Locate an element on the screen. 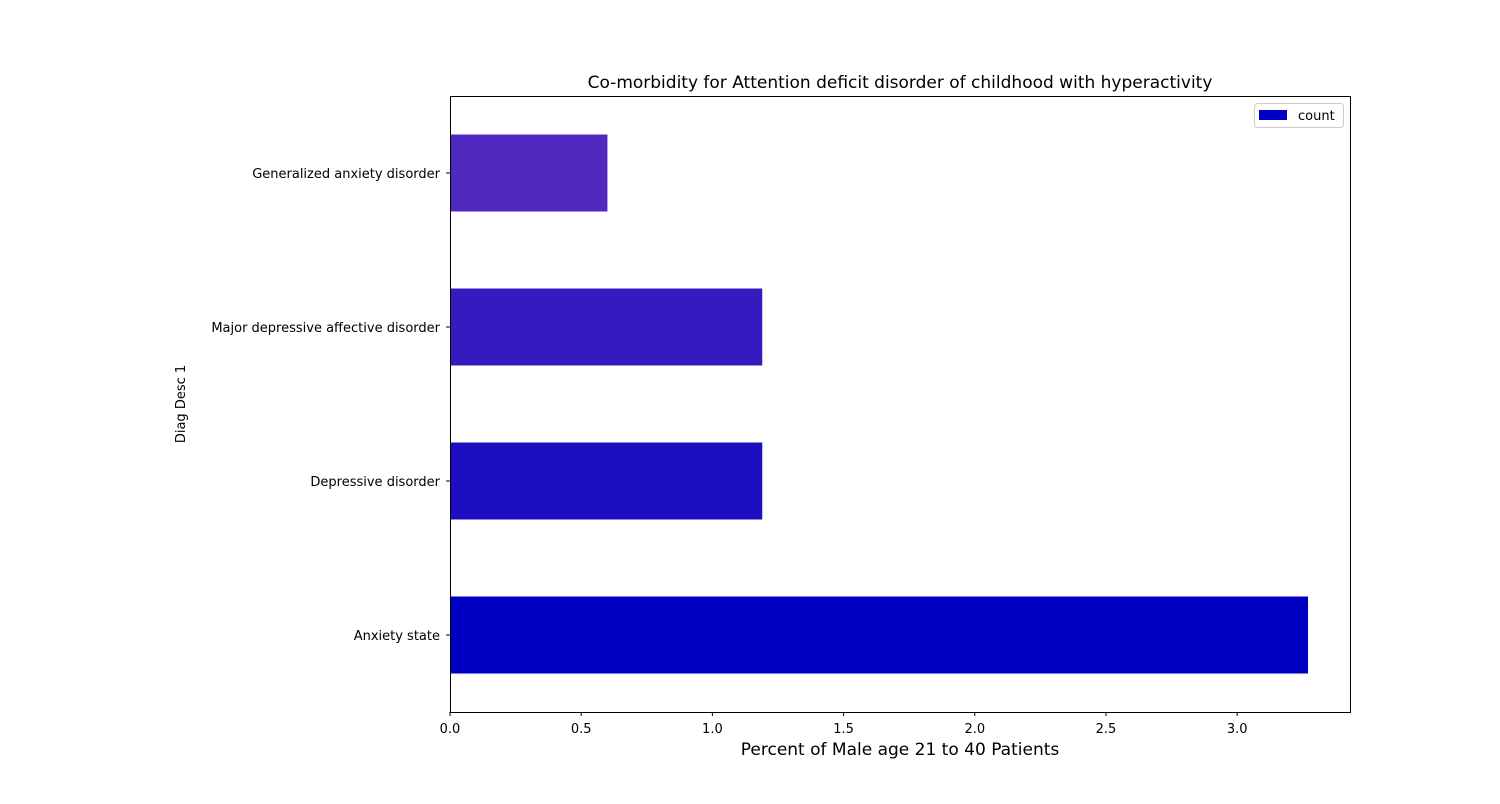 This screenshot has width=1500, height=804. x-tick-label: 0.5 is located at coordinates (581, 729).